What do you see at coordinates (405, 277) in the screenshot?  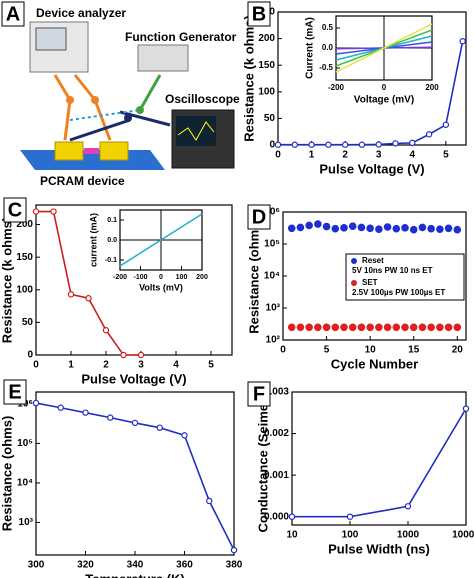 I see `legend-box` at bounding box center [405, 277].